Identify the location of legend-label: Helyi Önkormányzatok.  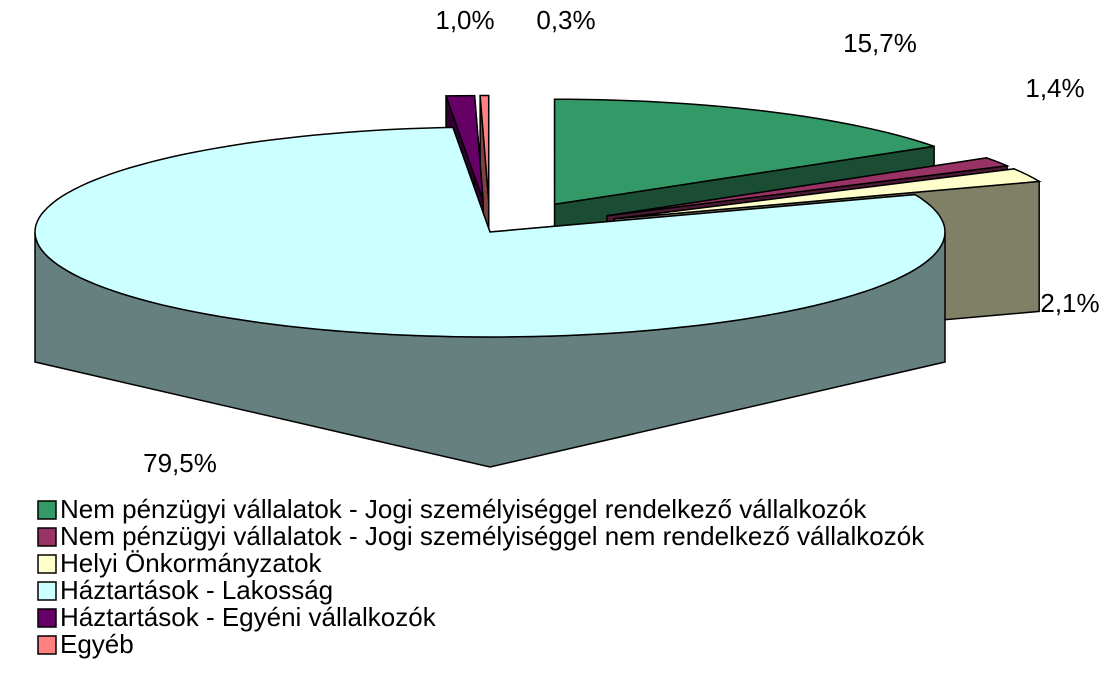
(191, 563).